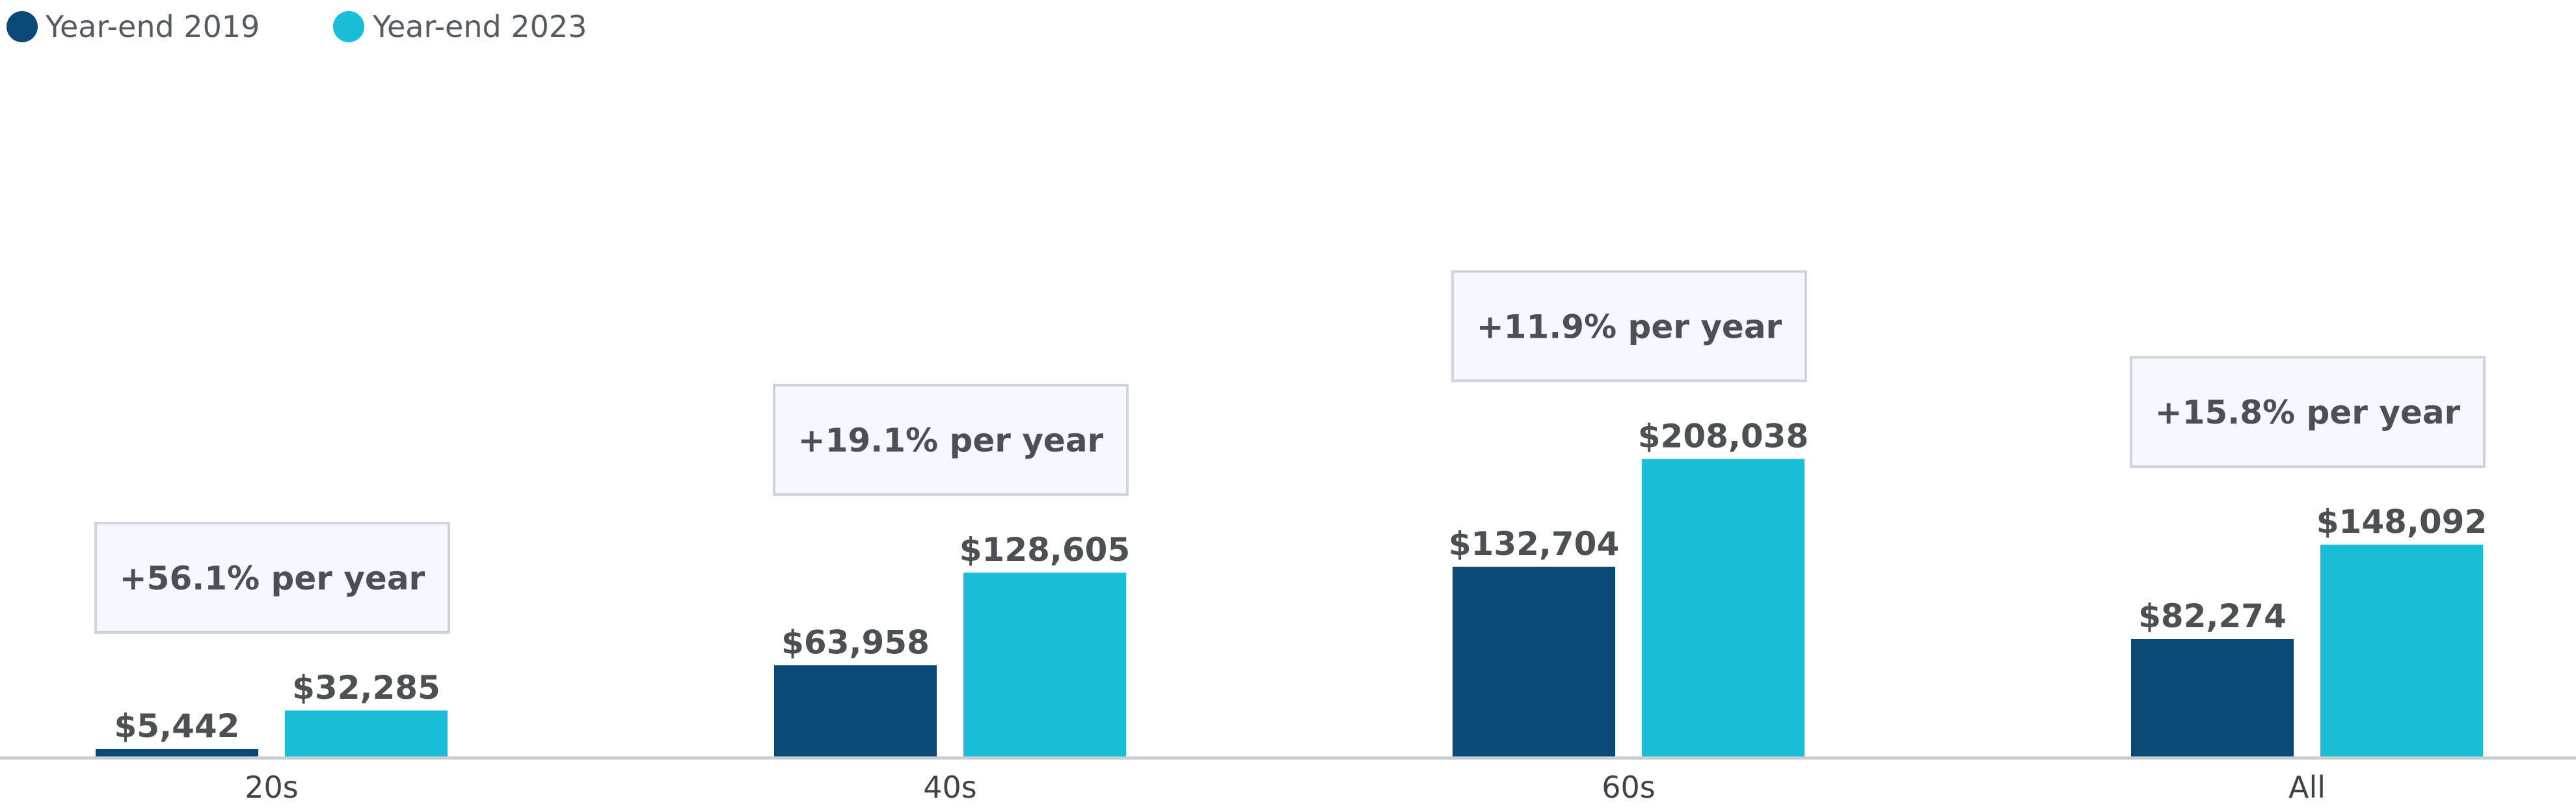 The height and width of the screenshot is (812, 2576). I want to click on legend-label-2023: Year-end 2023, so click(479, 26).